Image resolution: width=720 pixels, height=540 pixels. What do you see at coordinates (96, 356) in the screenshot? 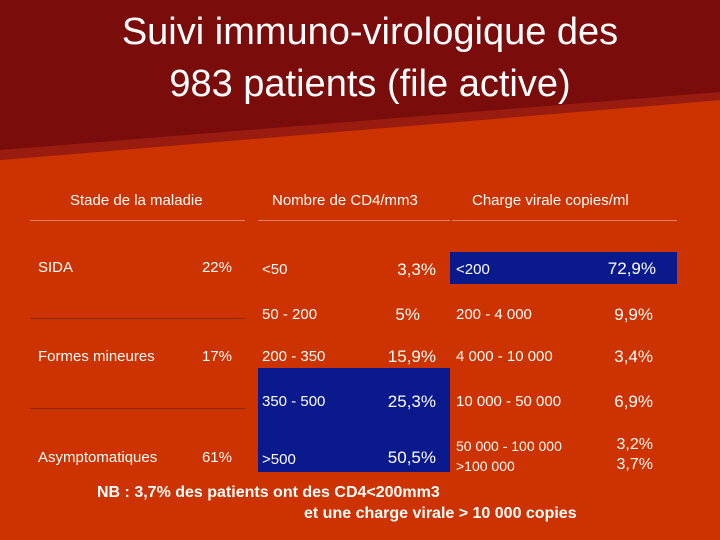
I see `stage-label-formes: Formes mineures` at bounding box center [96, 356].